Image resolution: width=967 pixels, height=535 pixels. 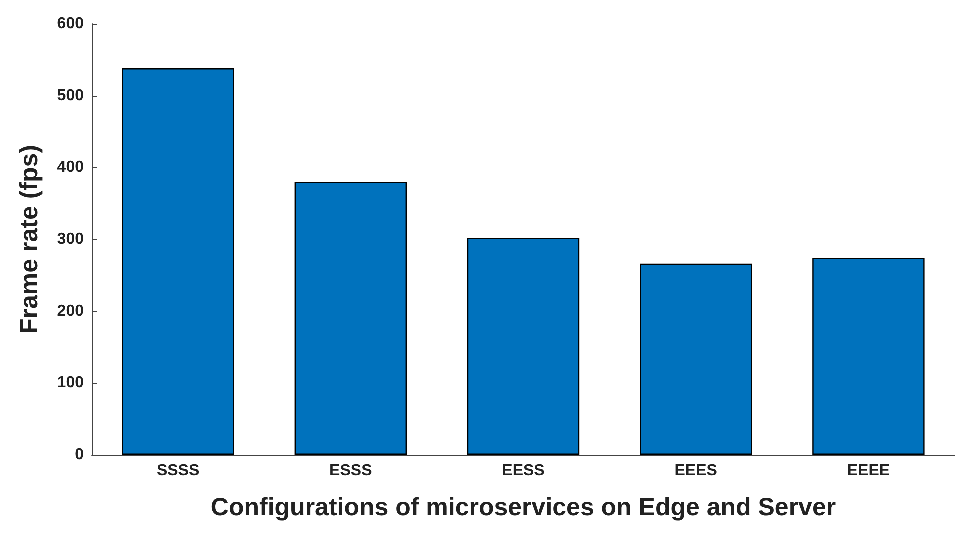 What do you see at coordinates (70, 24) in the screenshot?
I see `y-tick-label: 600` at bounding box center [70, 24].